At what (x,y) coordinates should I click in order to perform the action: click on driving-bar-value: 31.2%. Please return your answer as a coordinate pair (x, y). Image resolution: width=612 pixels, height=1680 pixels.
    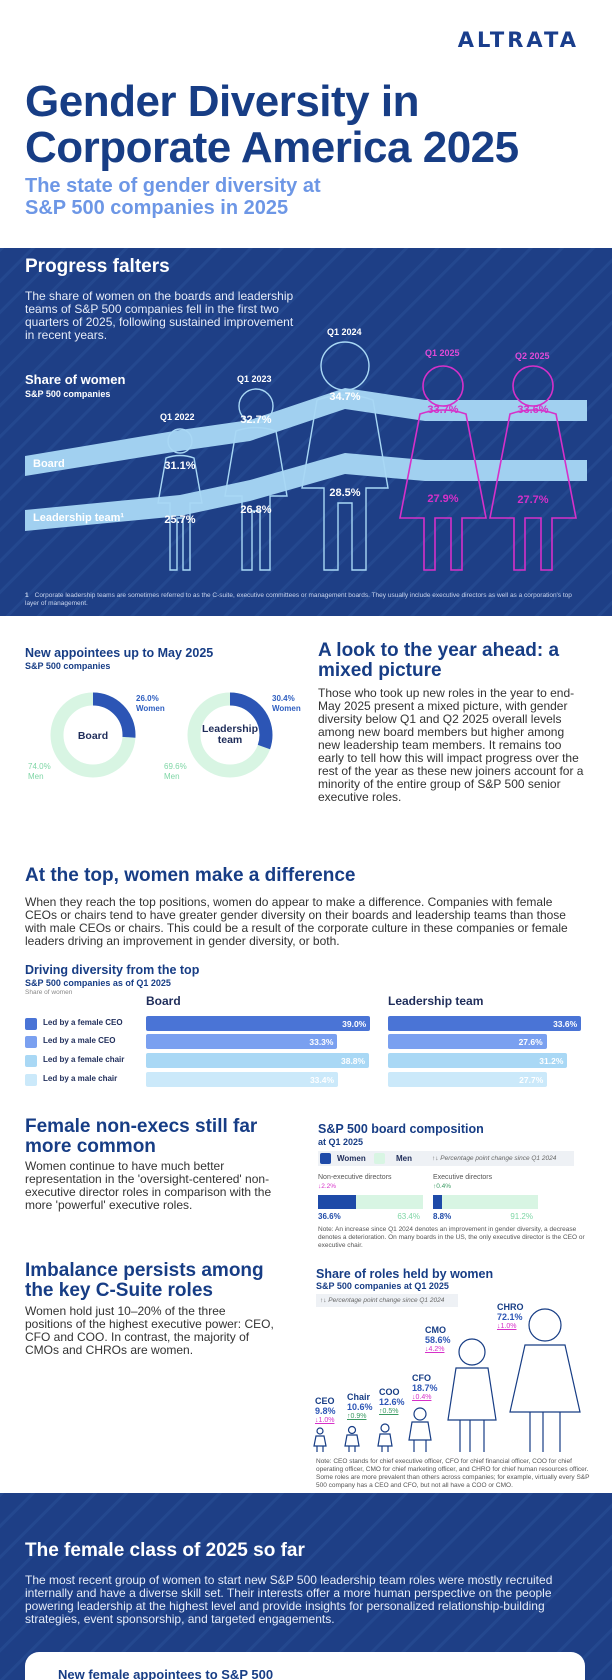
    Looking at the image, I should click on (551, 1061).